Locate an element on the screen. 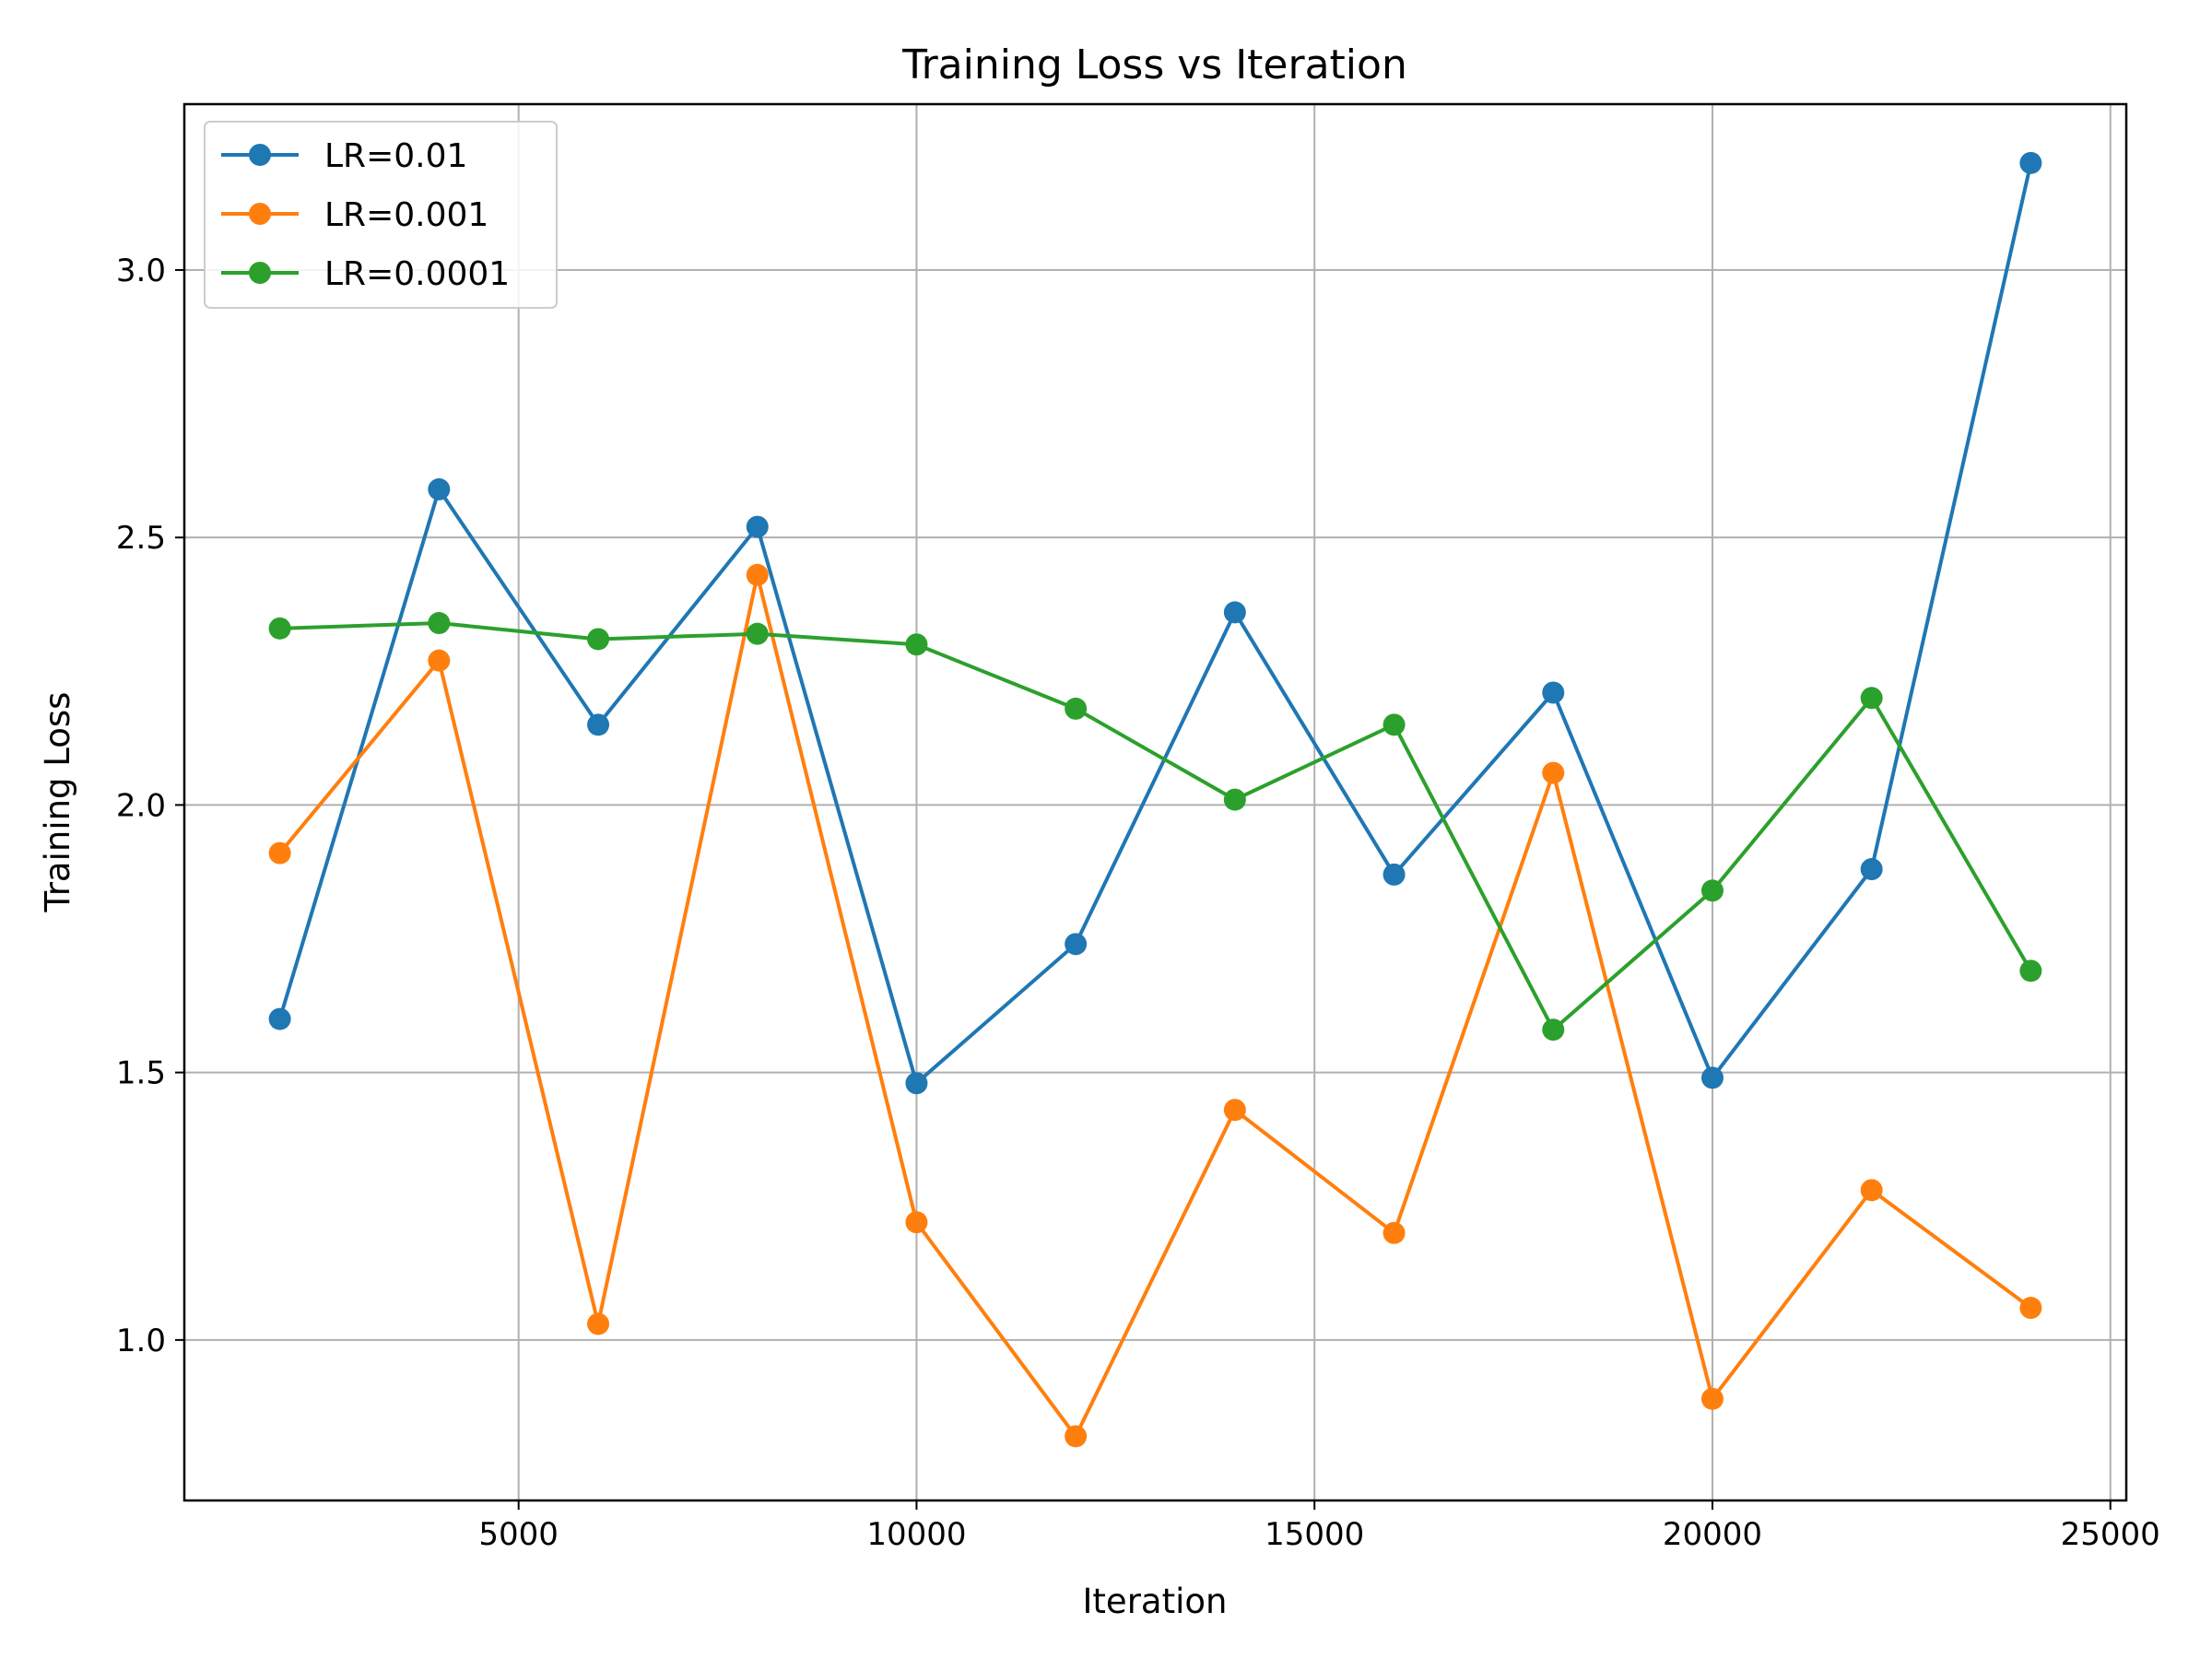  x-tick-label: 10000 is located at coordinates (916, 1534).